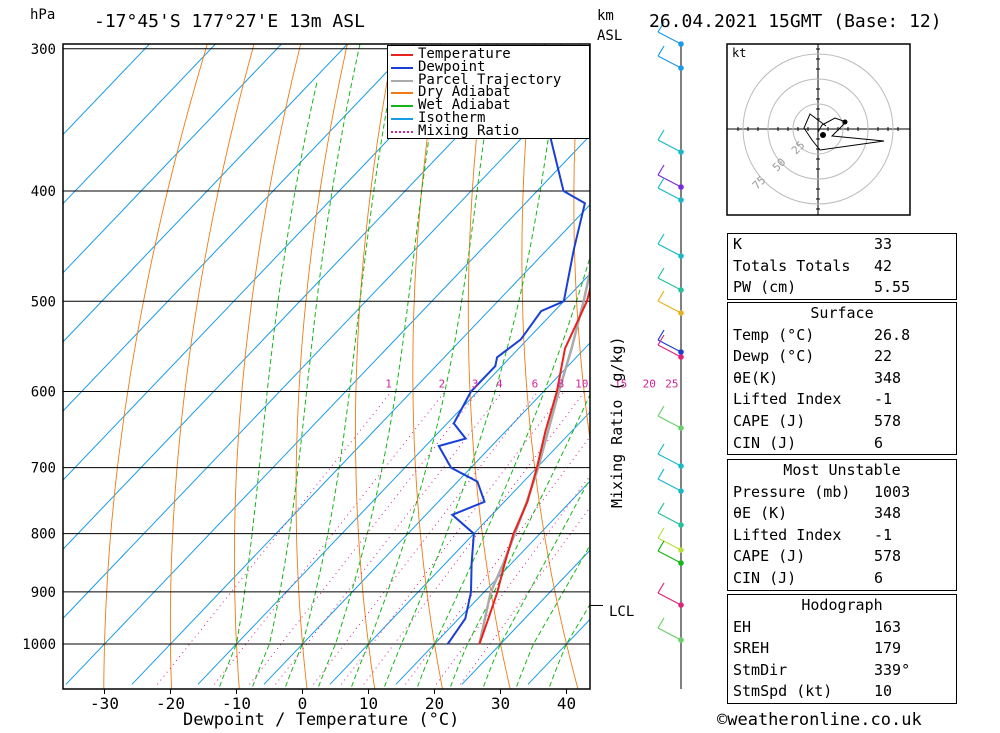 The image size is (1000, 733). I want to click on sreh-value: 179, so click(888, 648).